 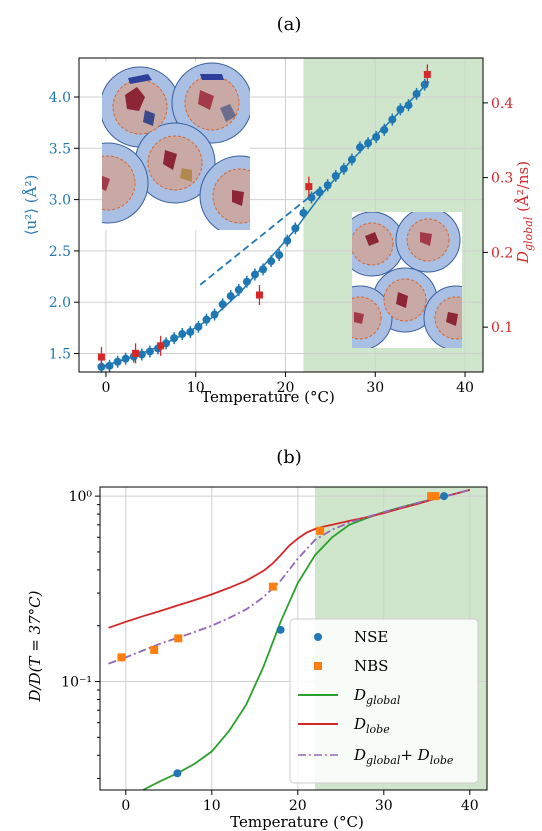 What do you see at coordinates (35, 646) in the screenshot?
I see `b-y-axis-label: D/D(T = 37°C)` at bounding box center [35, 646].